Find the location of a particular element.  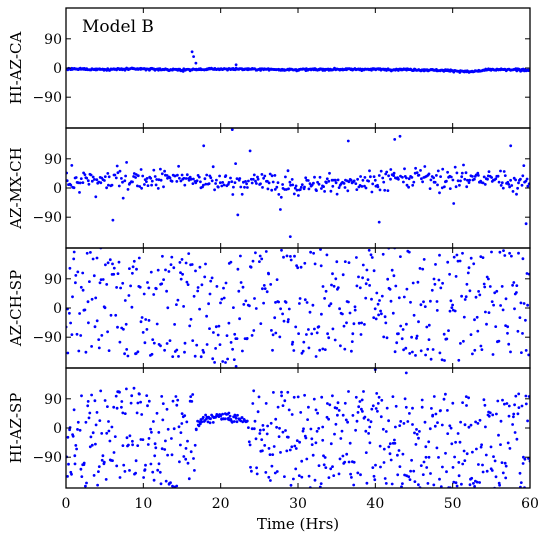

x-tick-label: 30 is located at coordinates (298, 504).